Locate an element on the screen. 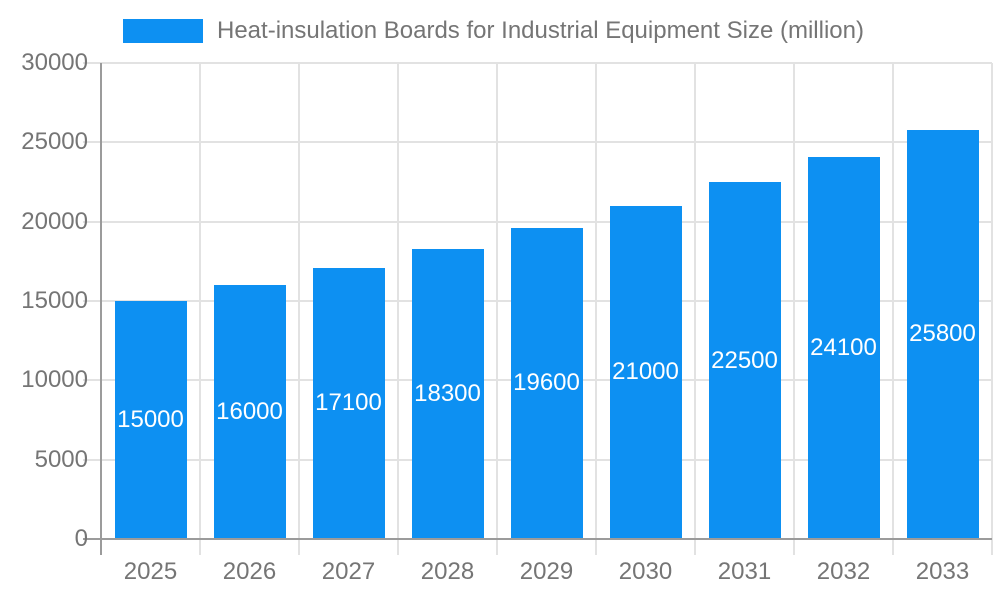 The image size is (1000, 600). x-axis-line is located at coordinates (537, 539).